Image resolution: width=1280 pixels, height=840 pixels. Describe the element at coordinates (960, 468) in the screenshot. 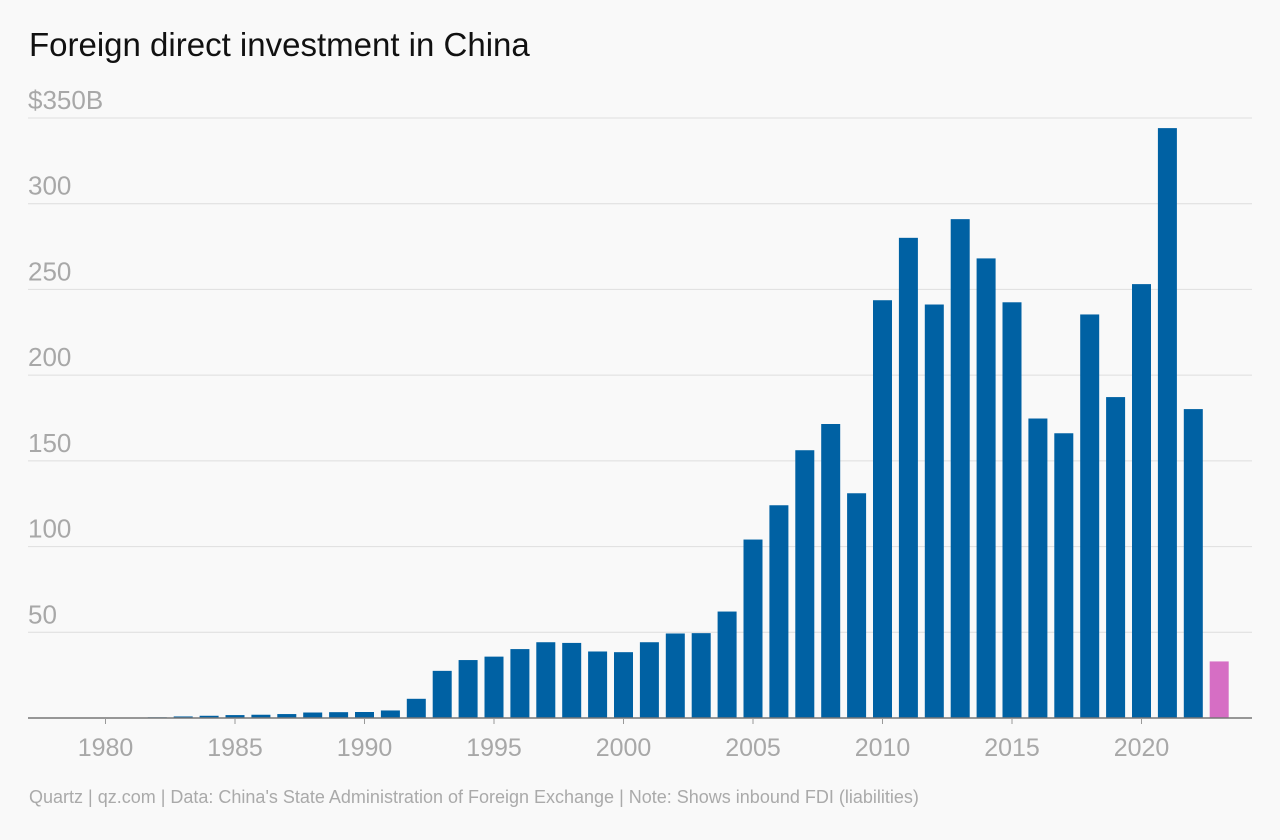

I see `bar-2013` at that location.